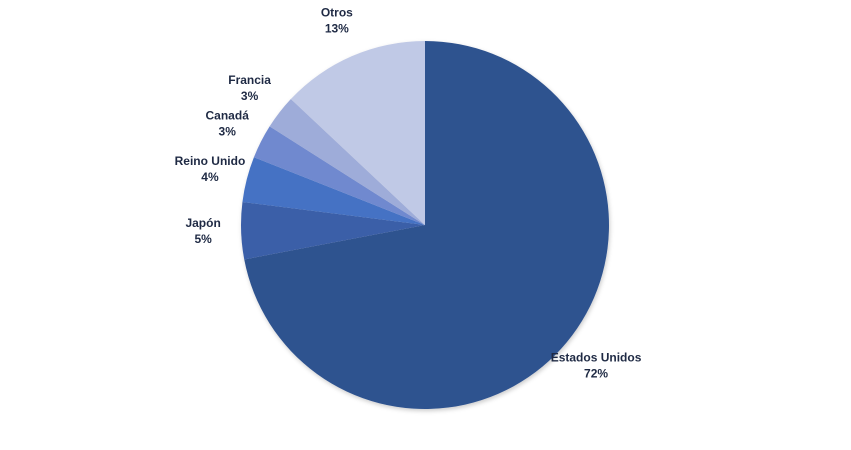  I want to click on value-label: 4%, so click(210, 177).